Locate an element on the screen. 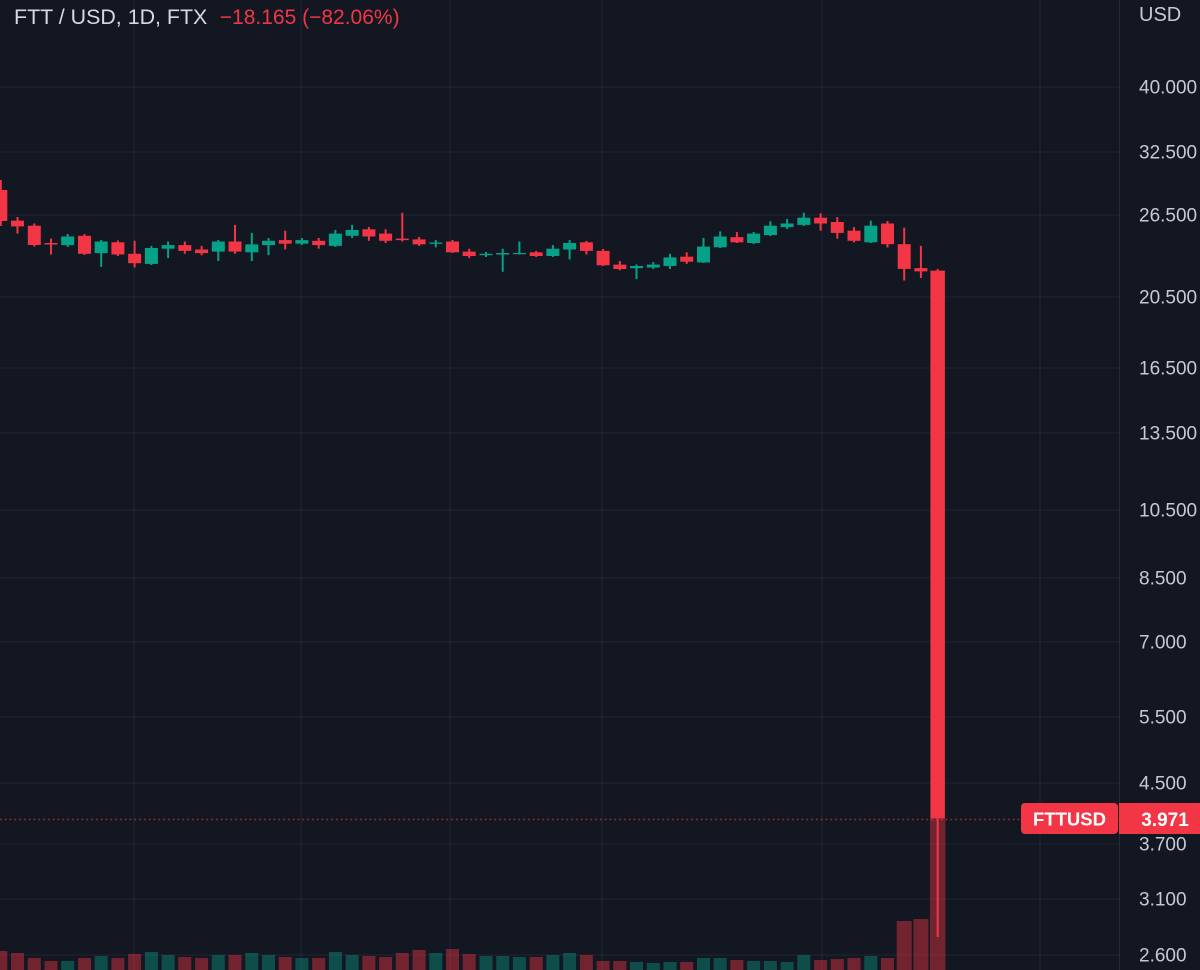 The width and height of the screenshot is (1200, 970). svg-text: 3.100 is located at coordinates (1163, 900).